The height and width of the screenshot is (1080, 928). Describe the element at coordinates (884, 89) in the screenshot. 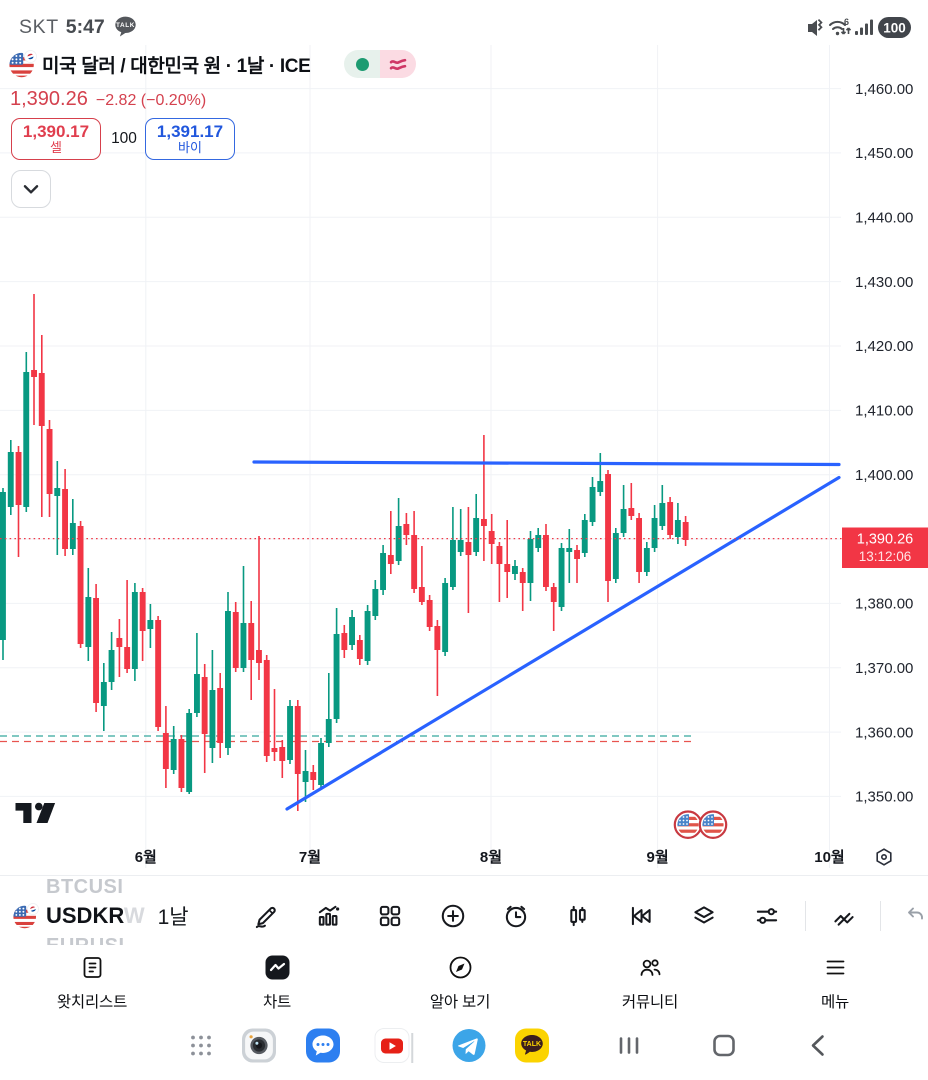

I see `svg-text: 1,460.00` at that location.